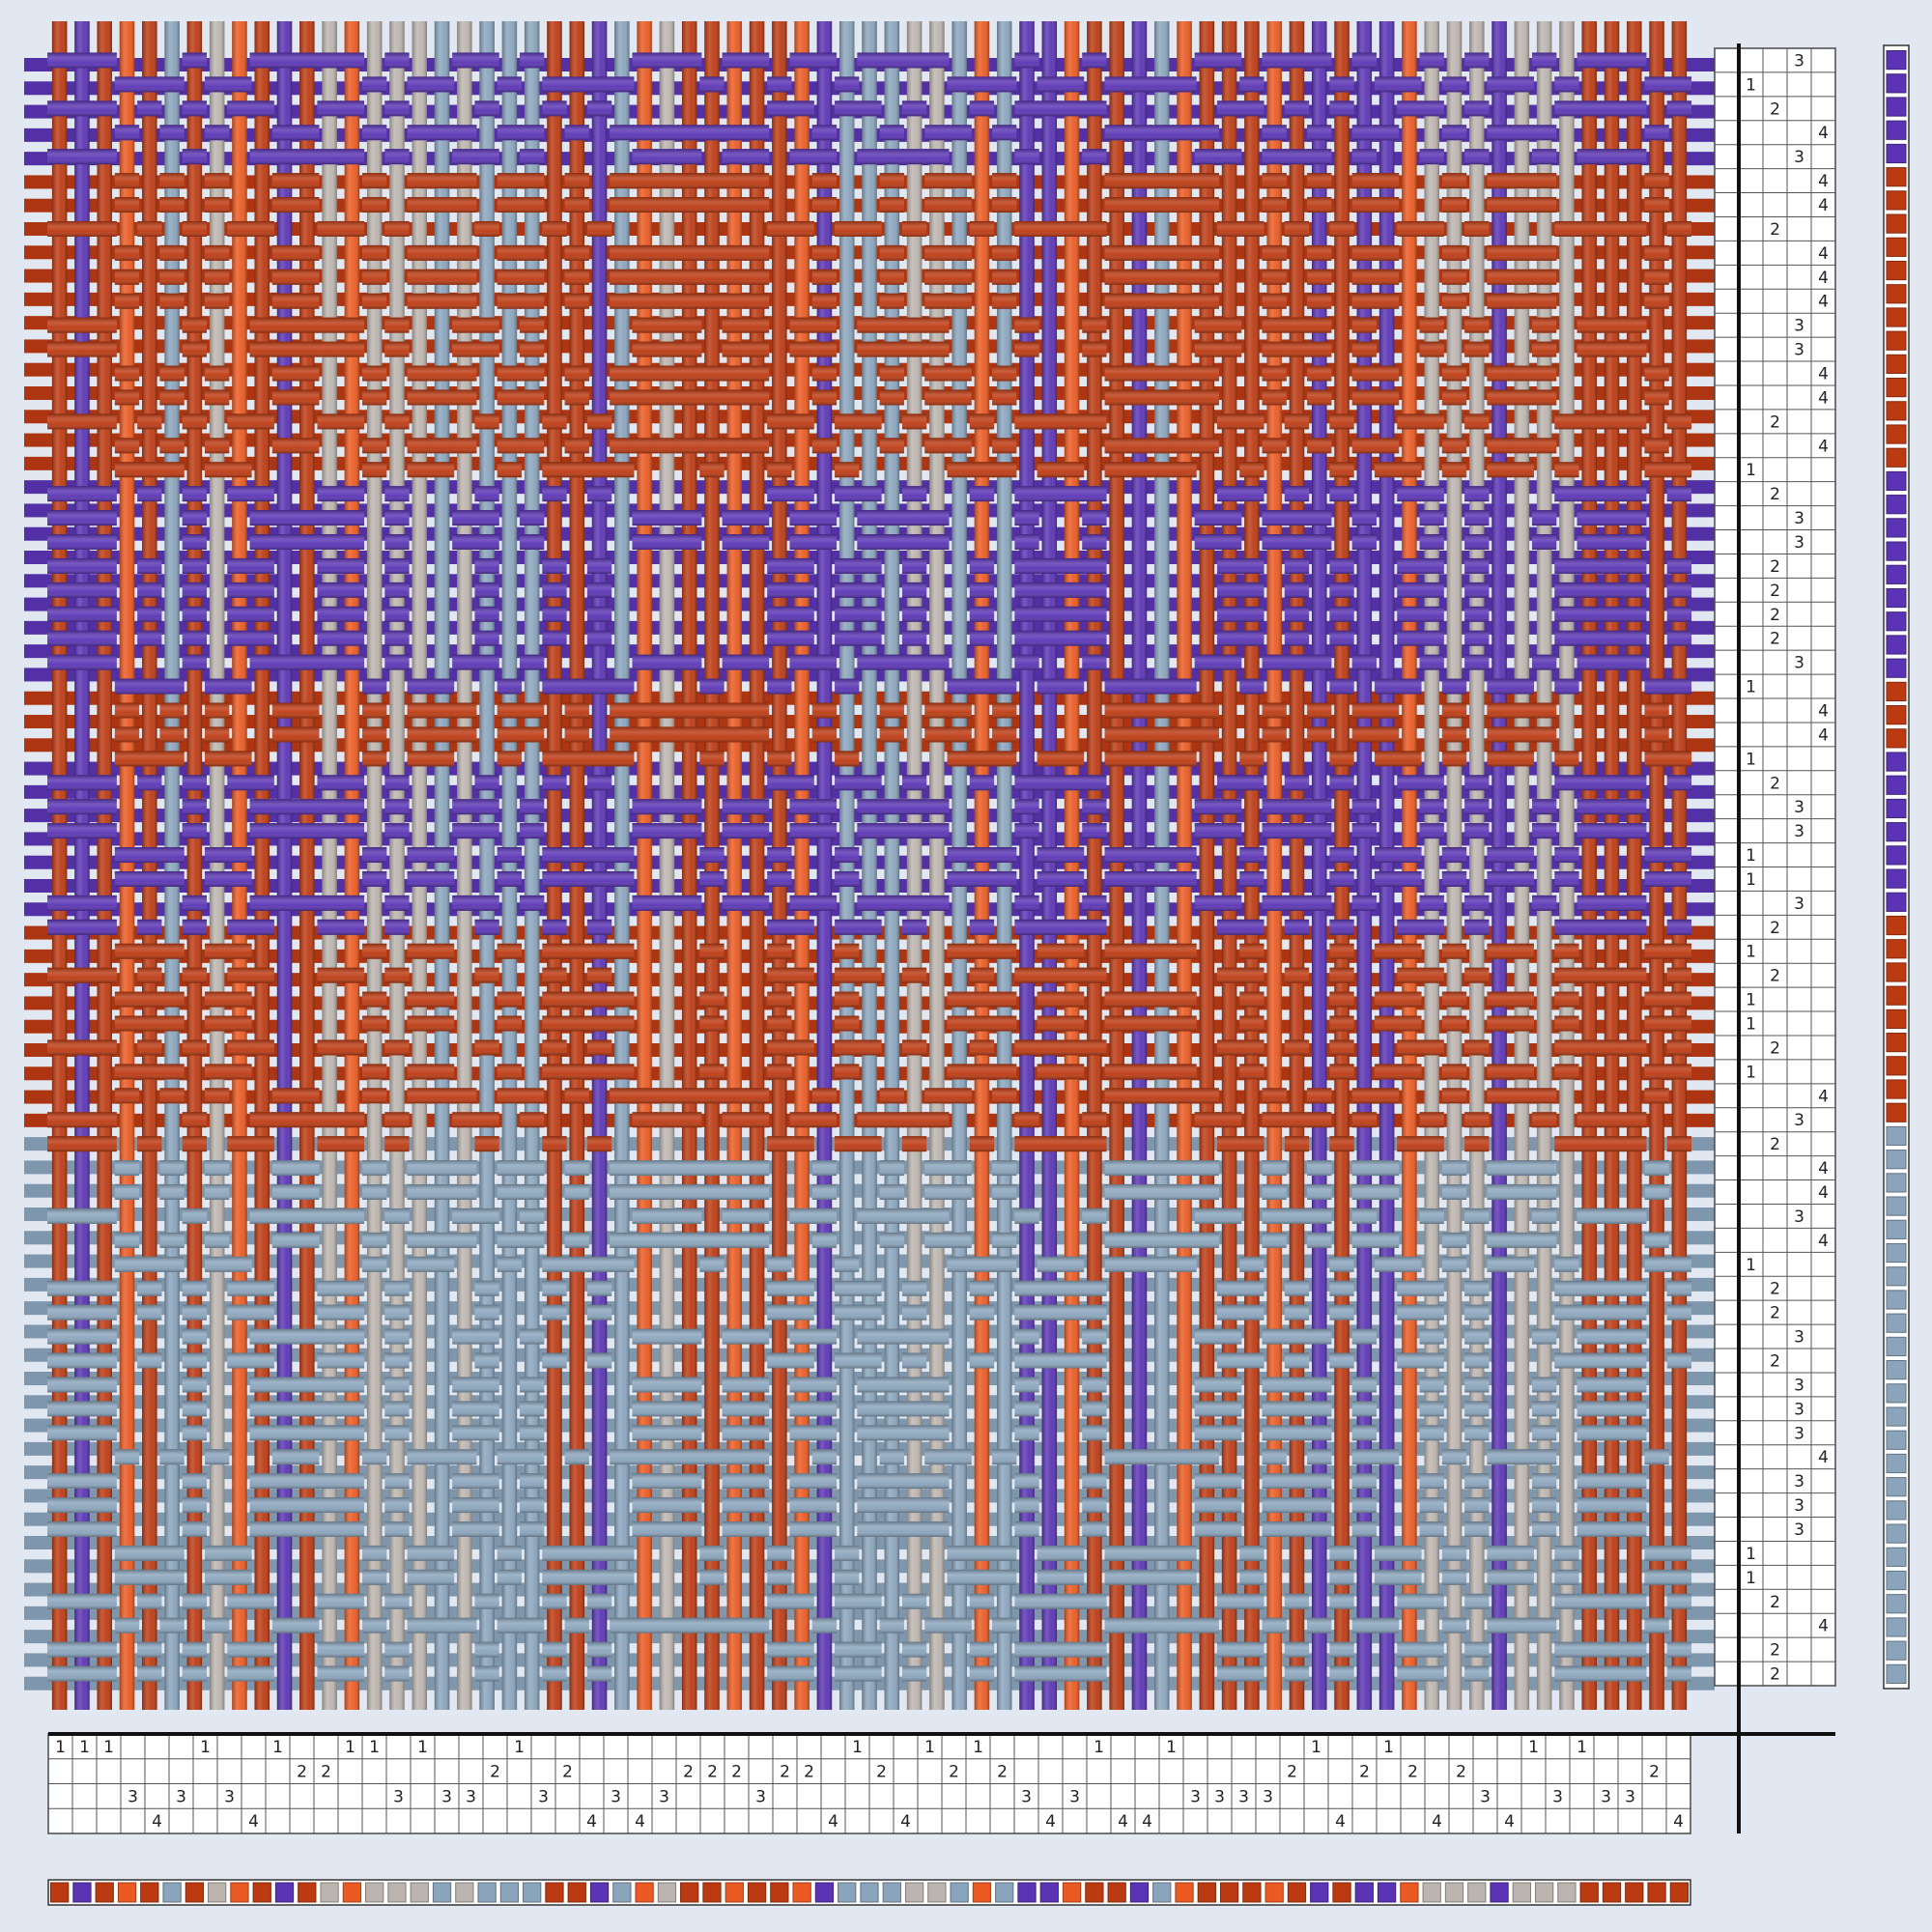  Describe the element at coordinates (1364, 1772) in the screenshot. I see `threading-shaft-number: 2` at that location.